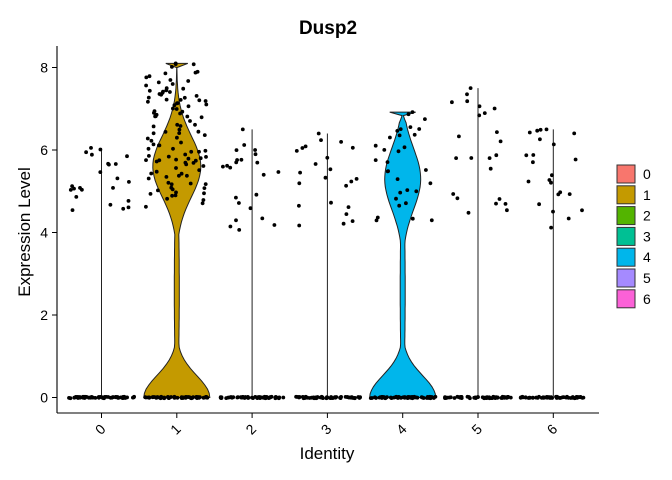 Image resolution: width=672 pixels, height=480 pixels. I want to click on legend-label-5: 5, so click(647, 278).